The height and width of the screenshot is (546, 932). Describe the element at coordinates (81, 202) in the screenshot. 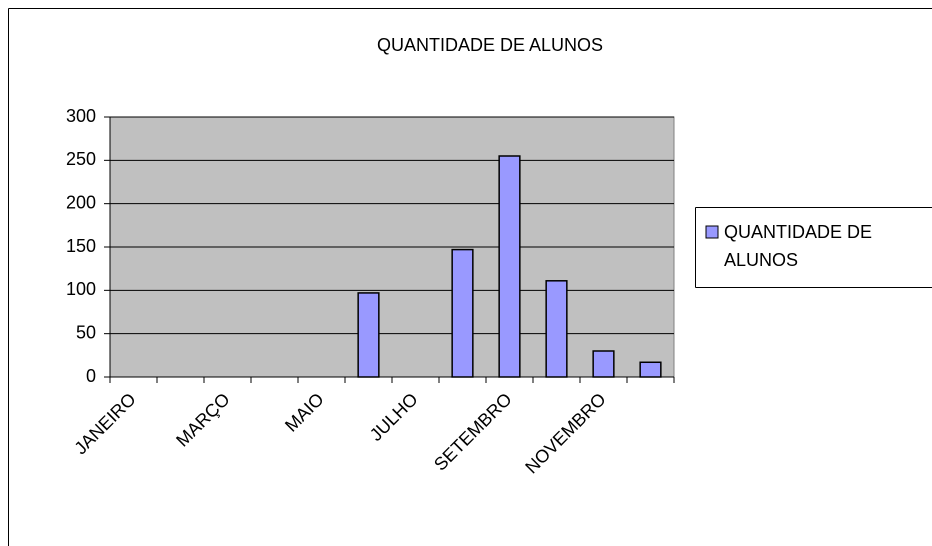

I see `y-tick-label: 200` at that location.